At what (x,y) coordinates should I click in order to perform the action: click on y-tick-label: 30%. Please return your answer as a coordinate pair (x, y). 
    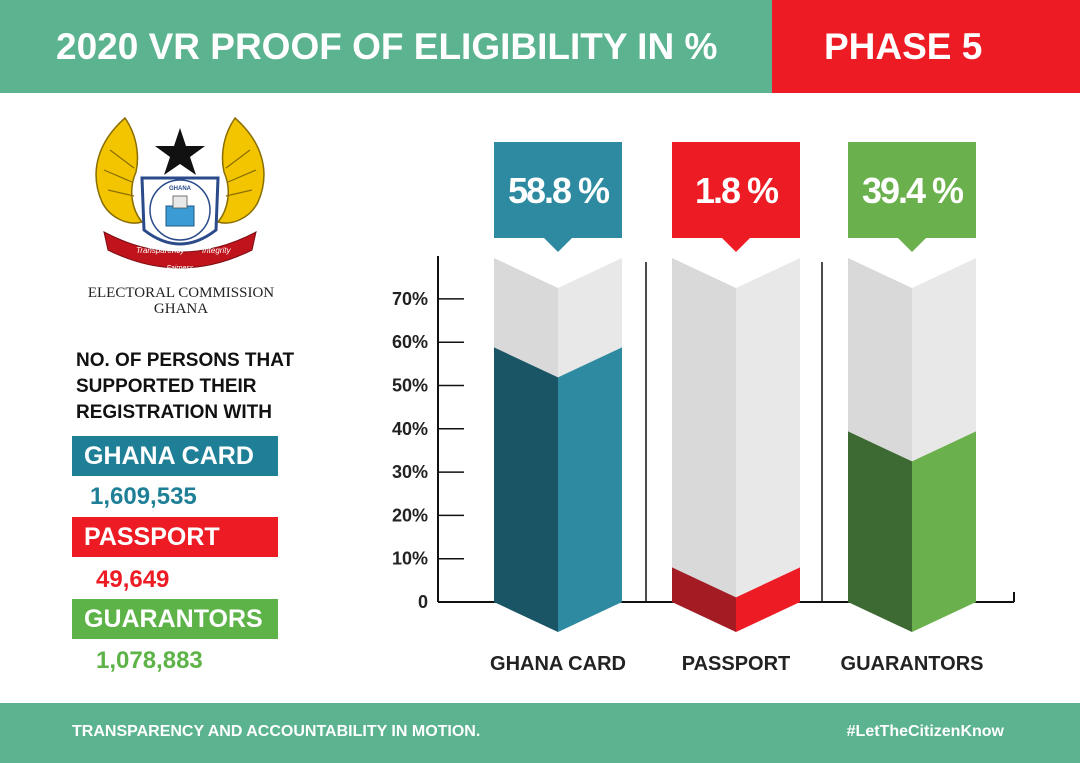
    Looking at the image, I should click on (410, 472).